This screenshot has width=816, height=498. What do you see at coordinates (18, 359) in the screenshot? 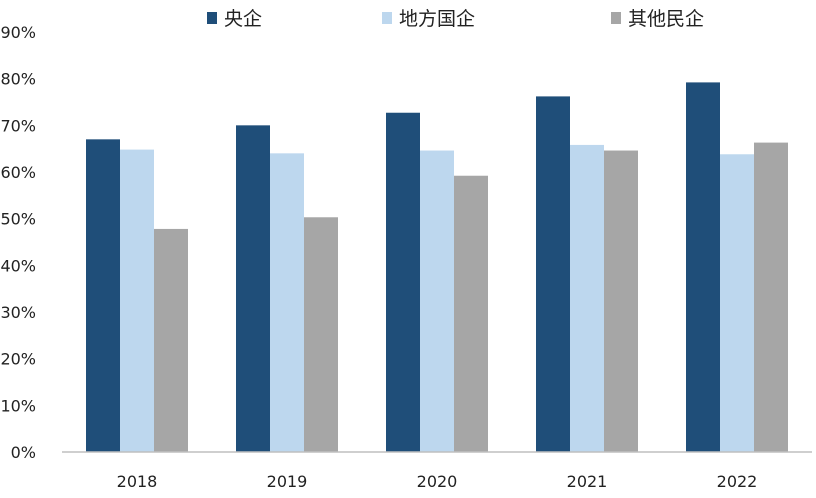
I see `y-tick-label: 20%` at bounding box center [18, 359].